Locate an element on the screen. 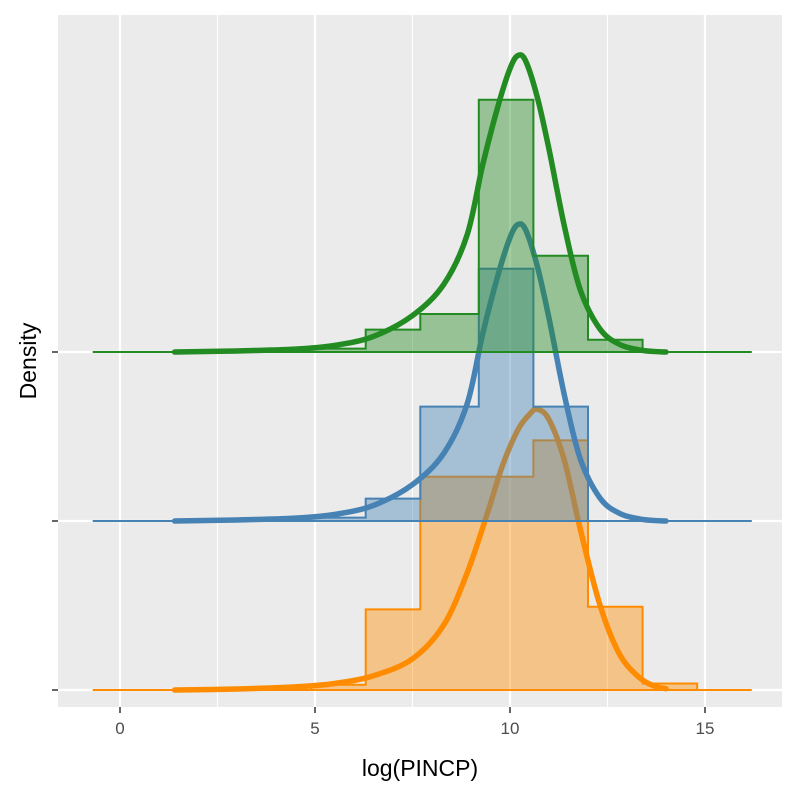  y-axis-title: Density is located at coordinates (28, 360).